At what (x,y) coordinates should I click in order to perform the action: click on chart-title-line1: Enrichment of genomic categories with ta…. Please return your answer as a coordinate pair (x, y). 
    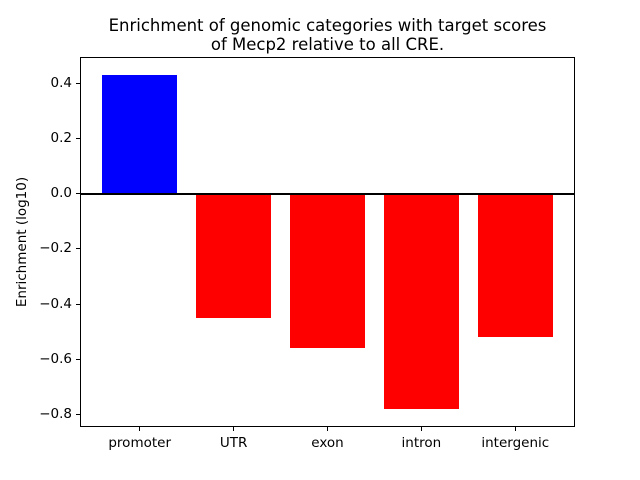
    Looking at the image, I should click on (327, 25).